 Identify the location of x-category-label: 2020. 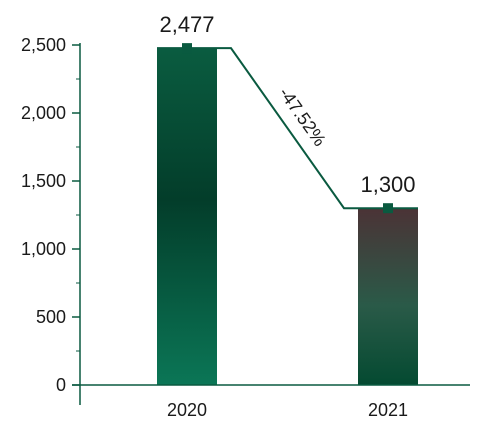
(187, 410).